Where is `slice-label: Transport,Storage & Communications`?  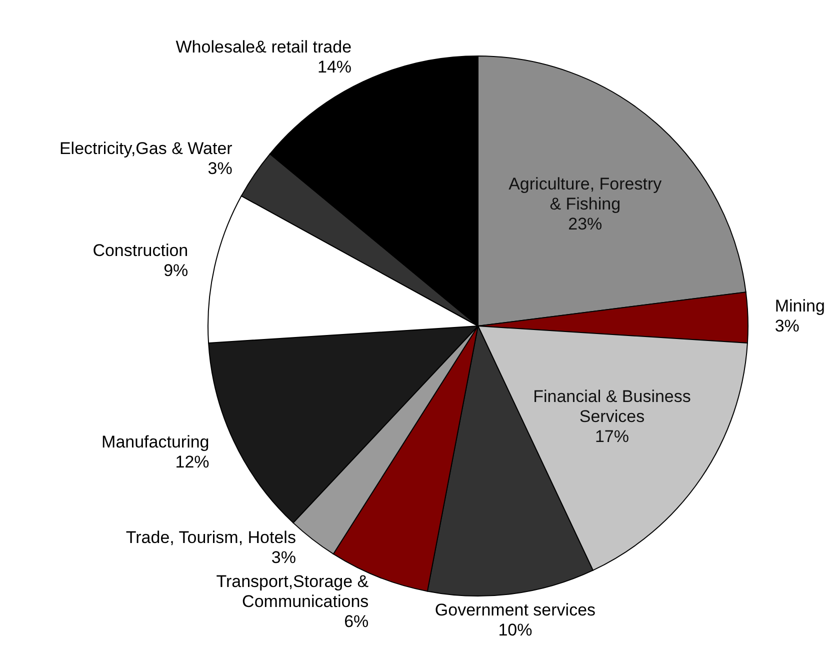
slice-label: Transport,Storage & Communications is located at coordinates (293, 592).